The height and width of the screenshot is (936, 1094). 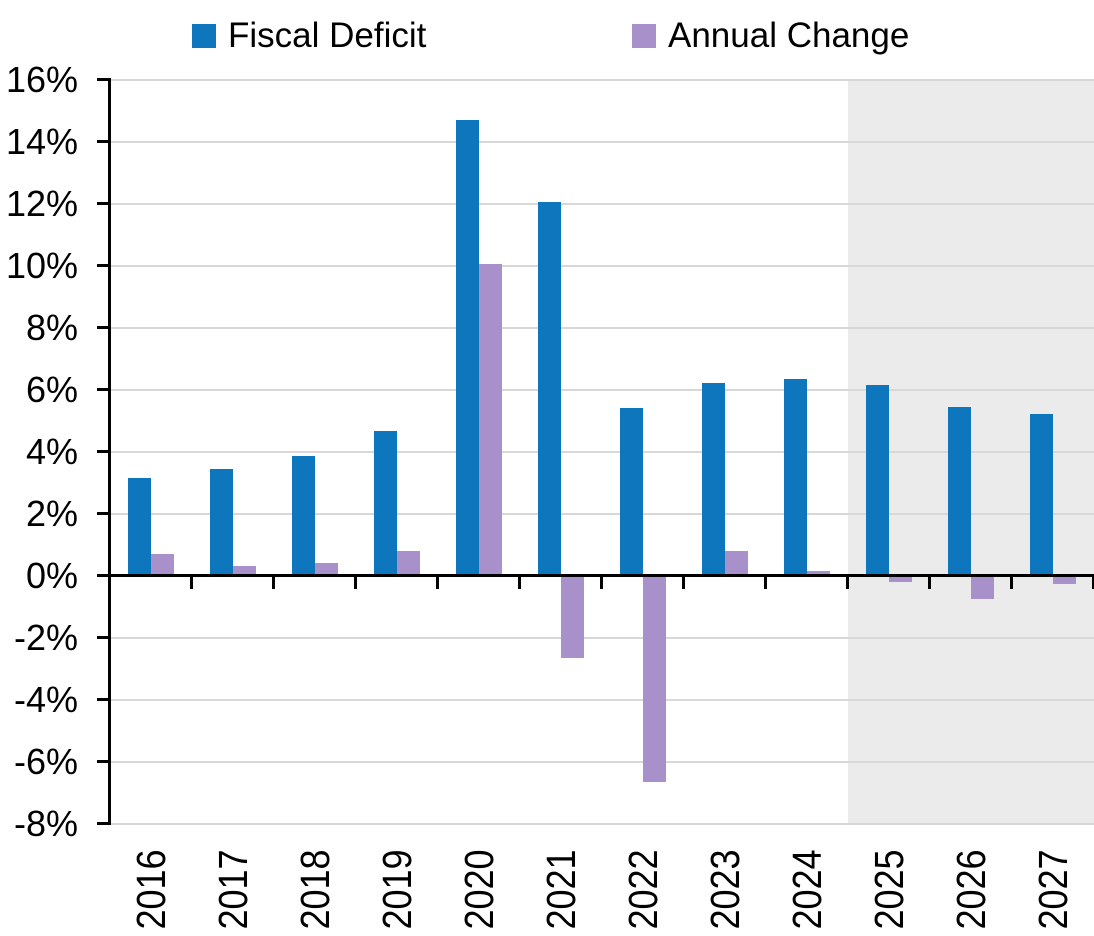 What do you see at coordinates (45, 823) in the screenshot?
I see `y-tick-label: -8%` at bounding box center [45, 823].